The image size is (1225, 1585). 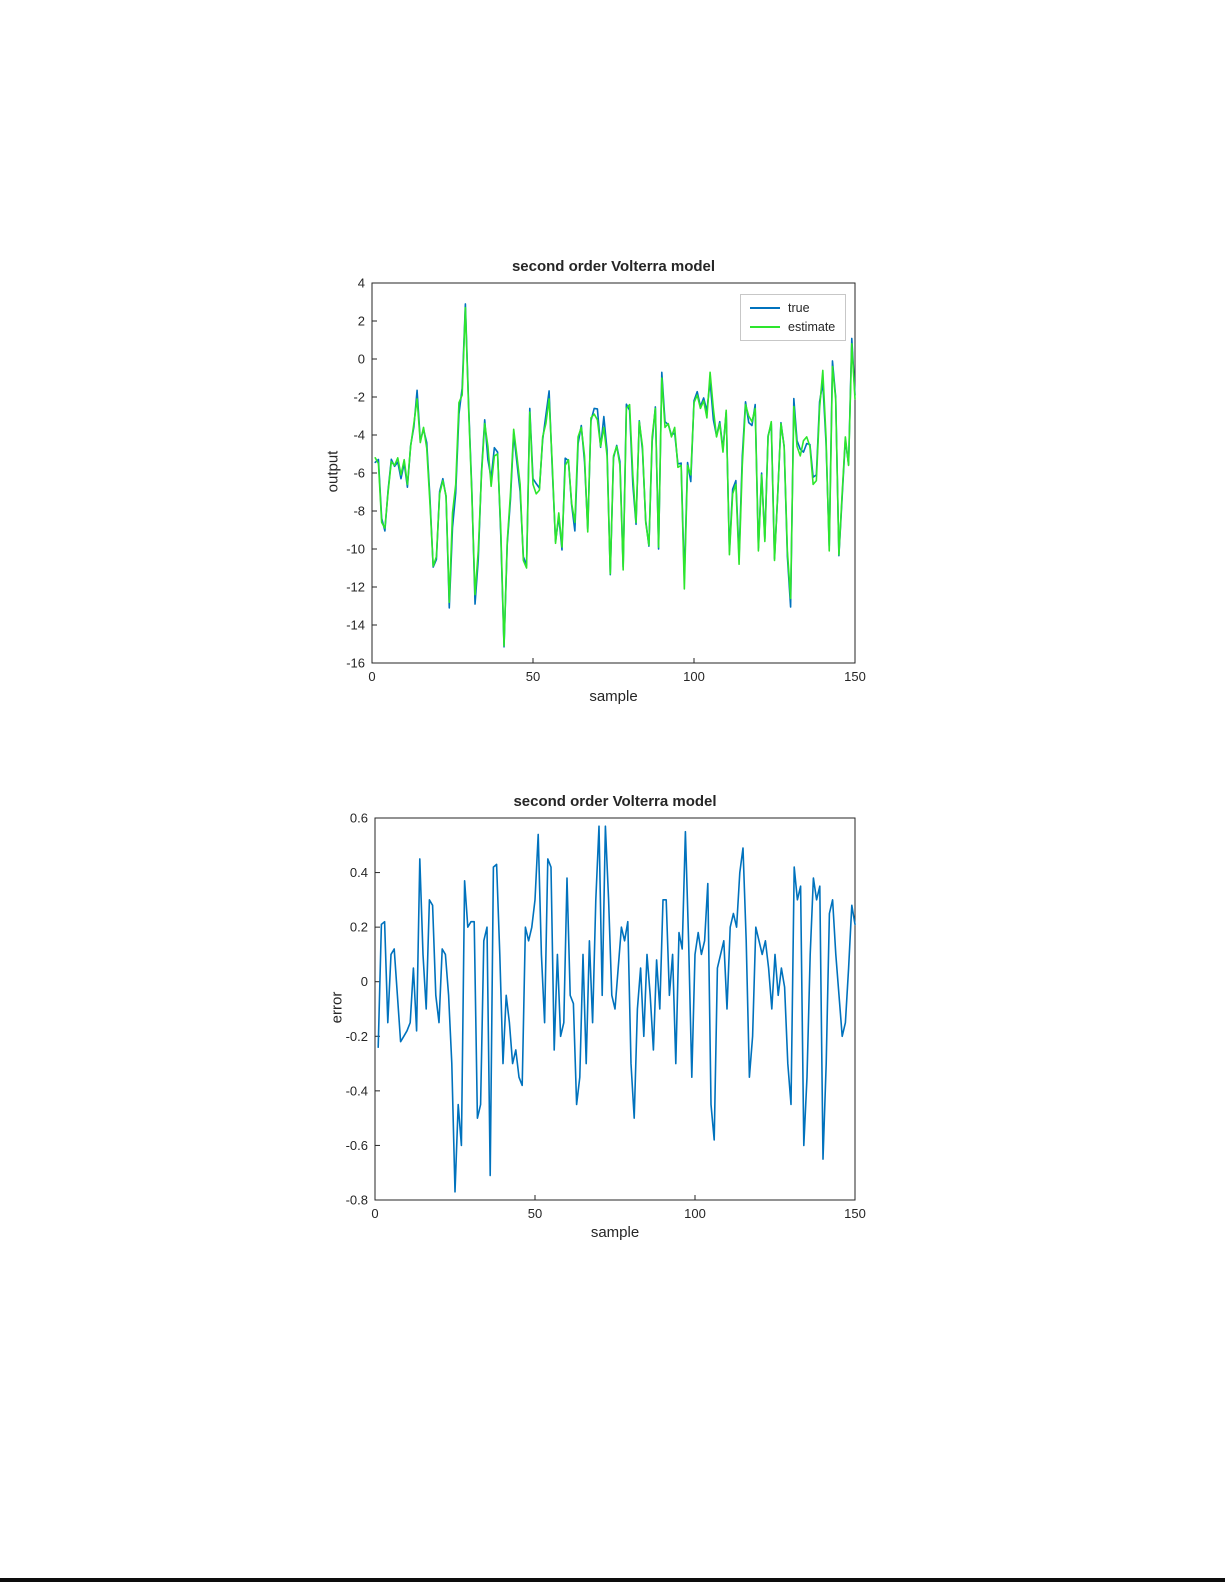 I want to click on legend-entry-estimate: estimate, so click(x=792, y=327).